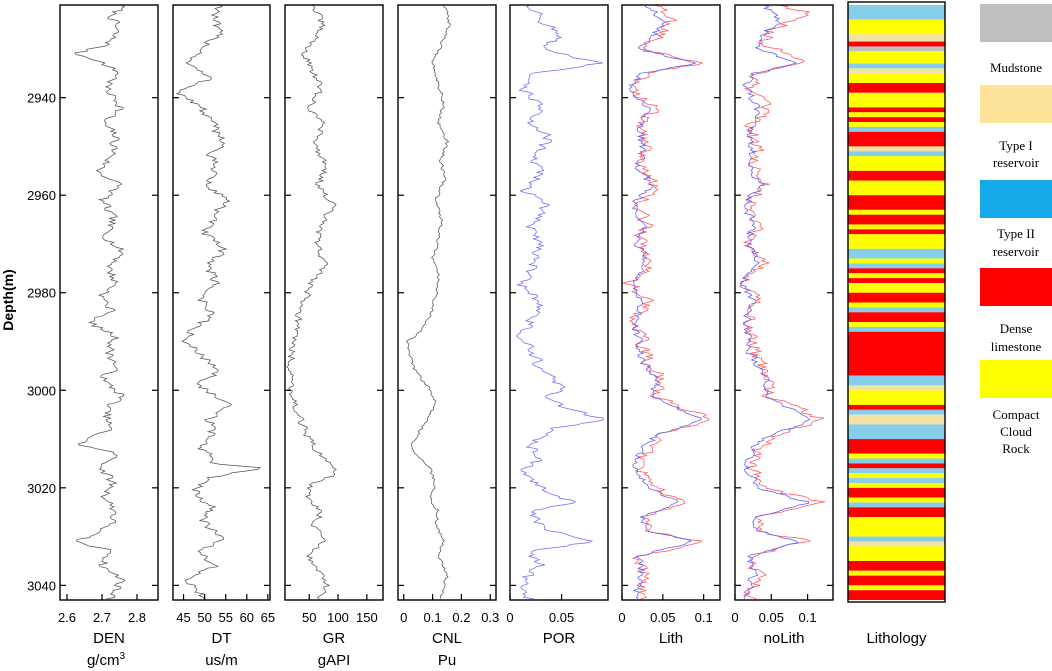 Image resolution: width=1052 pixels, height=671 pixels. I want to click on x-tick-label: 100, so click(338, 617).